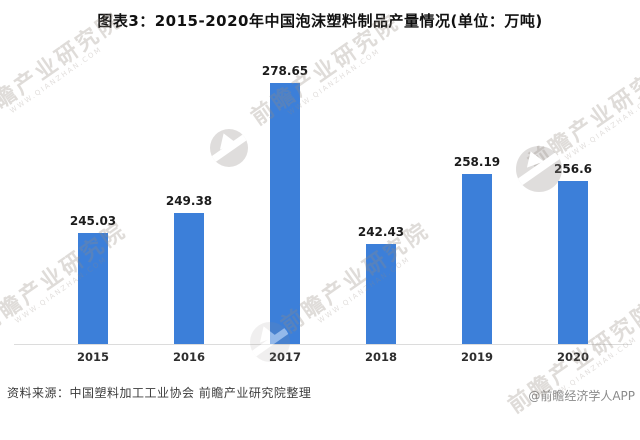 The image size is (640, 440). I want to click on value-label-2018: 242.43, so click(381, 232).